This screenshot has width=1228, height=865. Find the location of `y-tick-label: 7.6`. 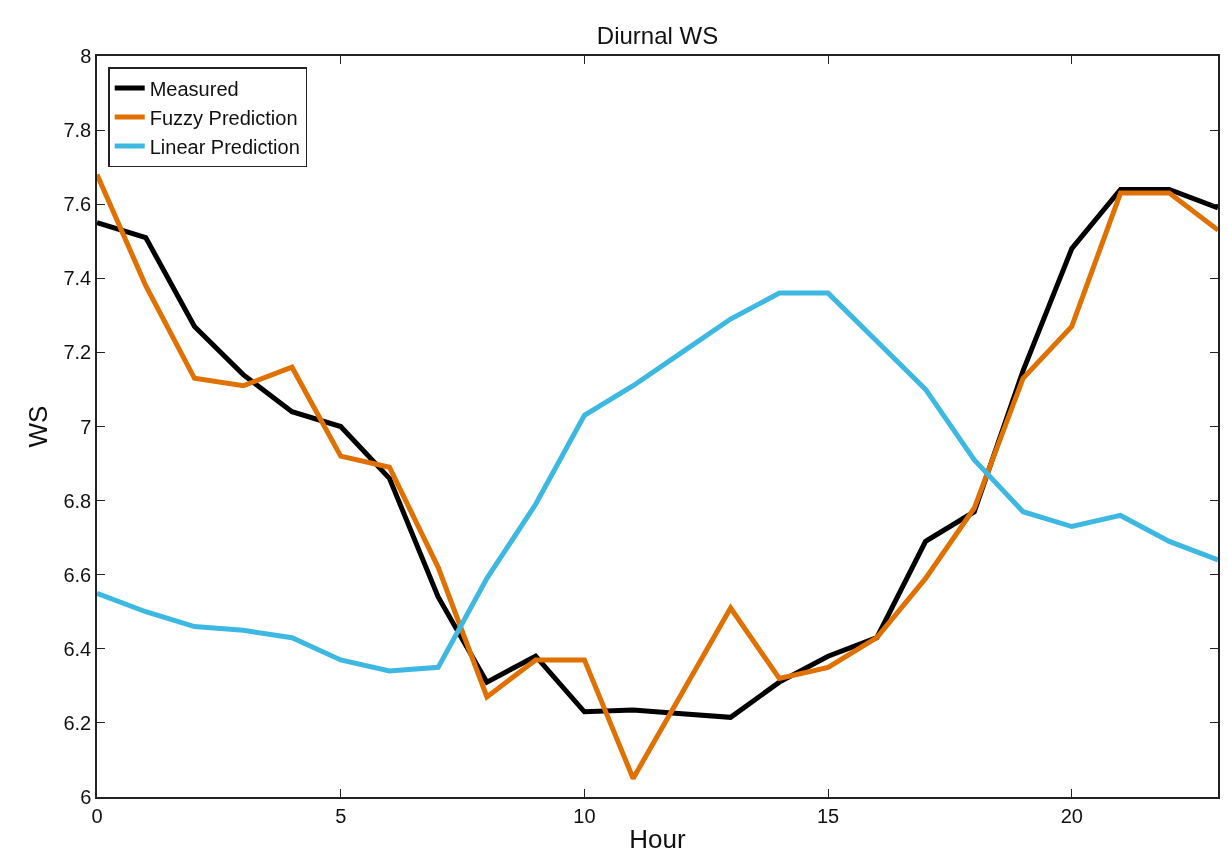

y-tick-label: 7.6 is located at coordinates (77, 204).